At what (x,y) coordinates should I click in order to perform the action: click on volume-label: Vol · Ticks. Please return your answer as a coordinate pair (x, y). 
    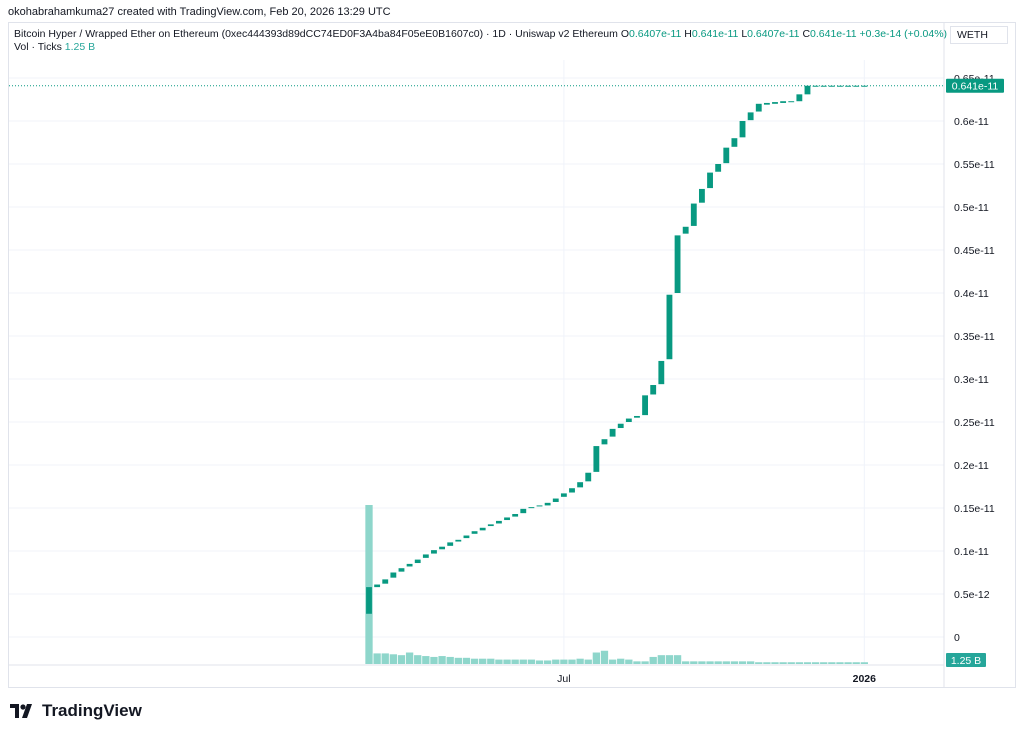
    Looking at the image, I should click on (38, 47).